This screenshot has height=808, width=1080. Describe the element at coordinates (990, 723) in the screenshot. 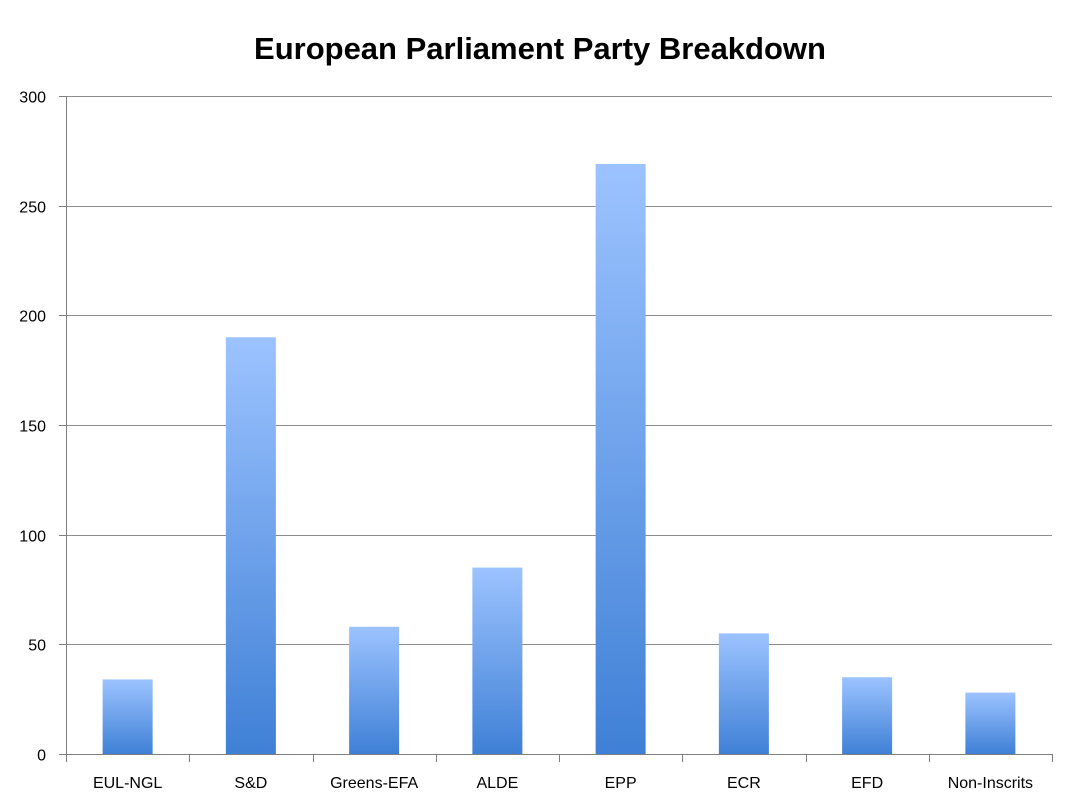

I see `bar-non-inscrits` at that location.